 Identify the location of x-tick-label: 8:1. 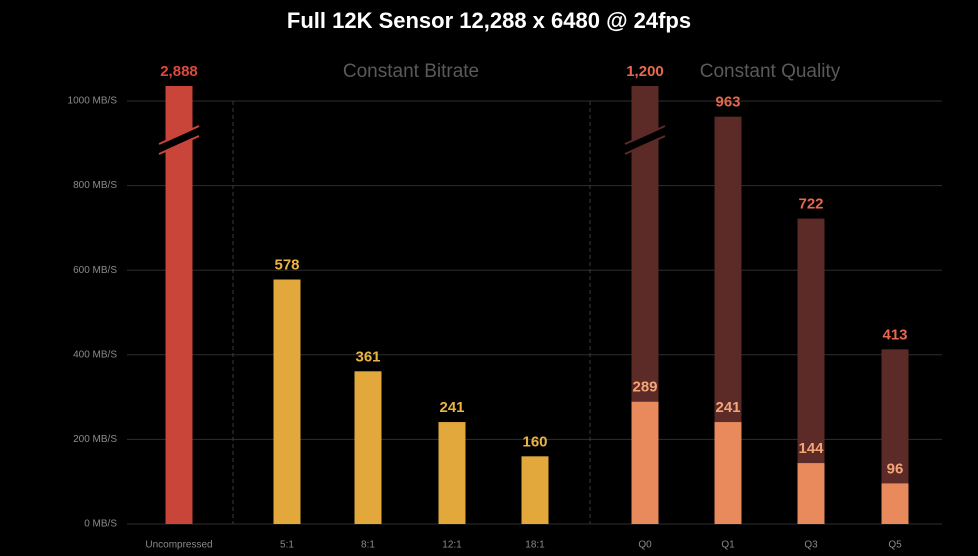
(368, 545).